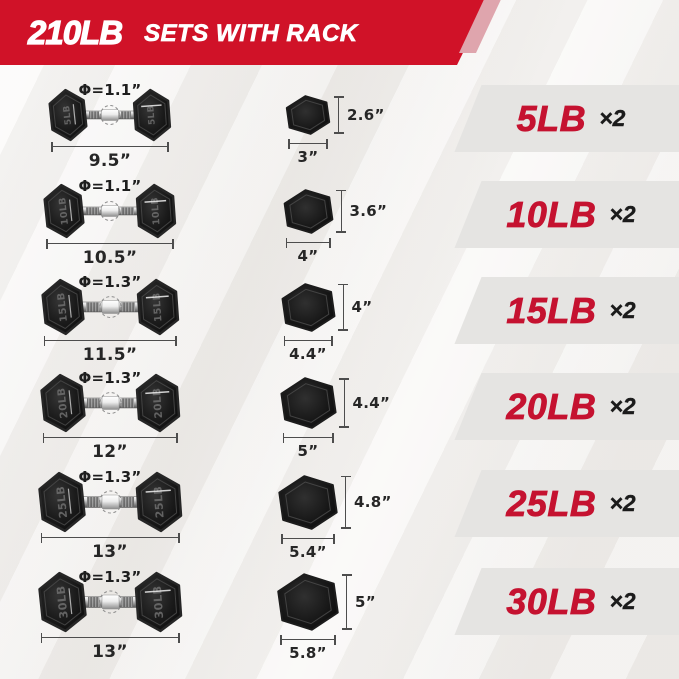 Image resolution: width=679 pixels, height=679 pixels. I want to click on dumbbell-side-view: 25LB 25LB, so click(109, 502).